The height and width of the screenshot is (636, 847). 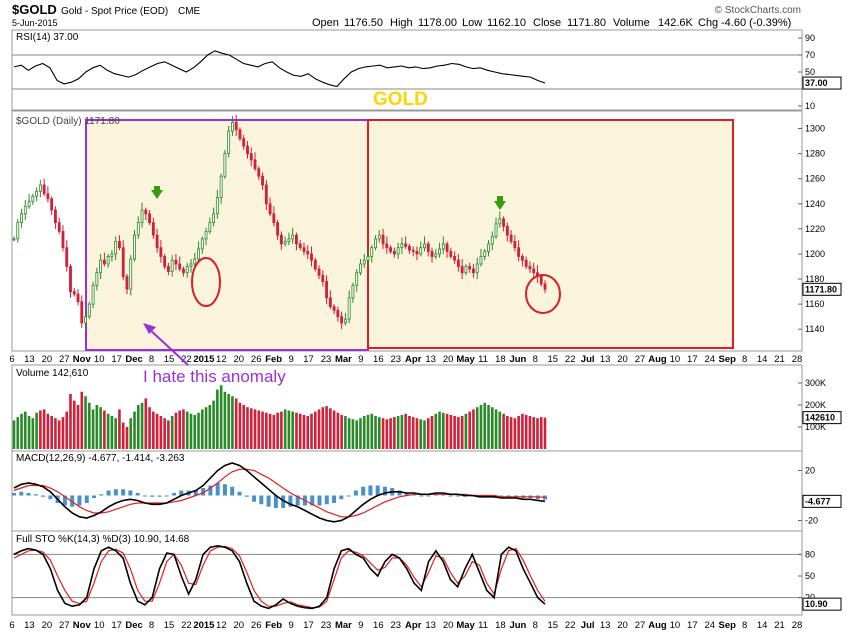 I want to click on xtick-bottom-28: 18, so click(x=500, y=625).